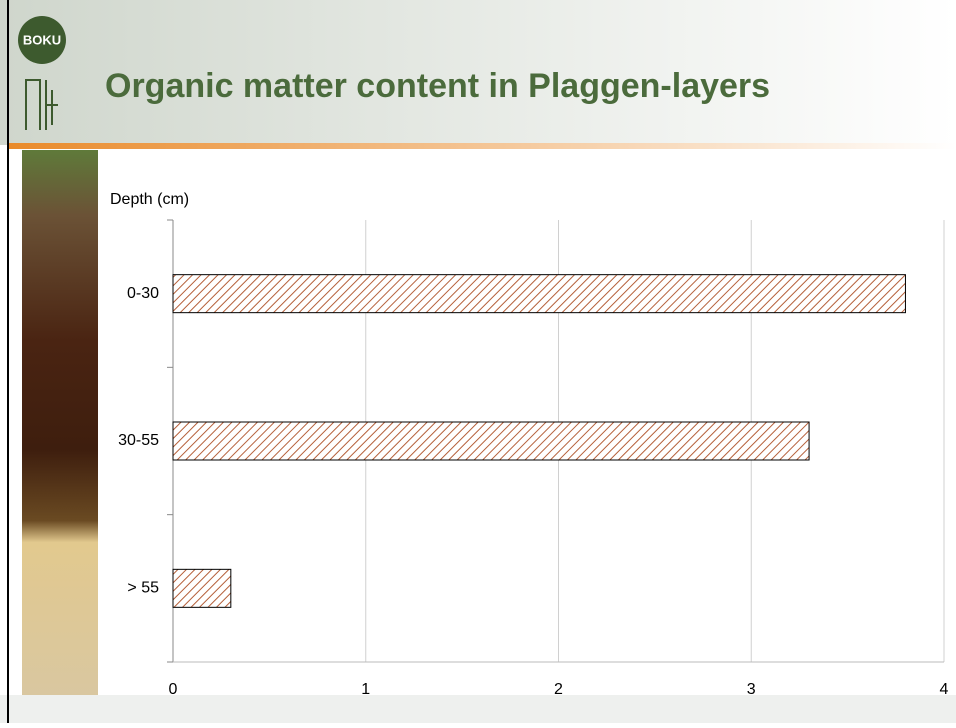 This screenshot has height=728, width=956. Describe the element at coordinates (558, 689) in the screenshot. I see `x-tick-label: 2` at that location.